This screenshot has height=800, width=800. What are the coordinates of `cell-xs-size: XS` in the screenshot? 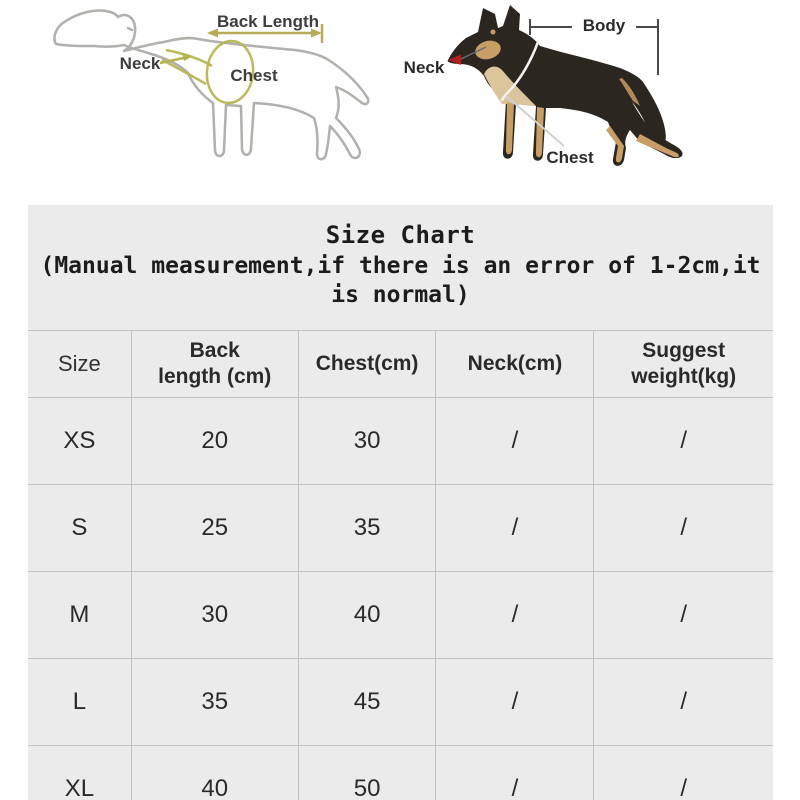 It's located at (79, 440).